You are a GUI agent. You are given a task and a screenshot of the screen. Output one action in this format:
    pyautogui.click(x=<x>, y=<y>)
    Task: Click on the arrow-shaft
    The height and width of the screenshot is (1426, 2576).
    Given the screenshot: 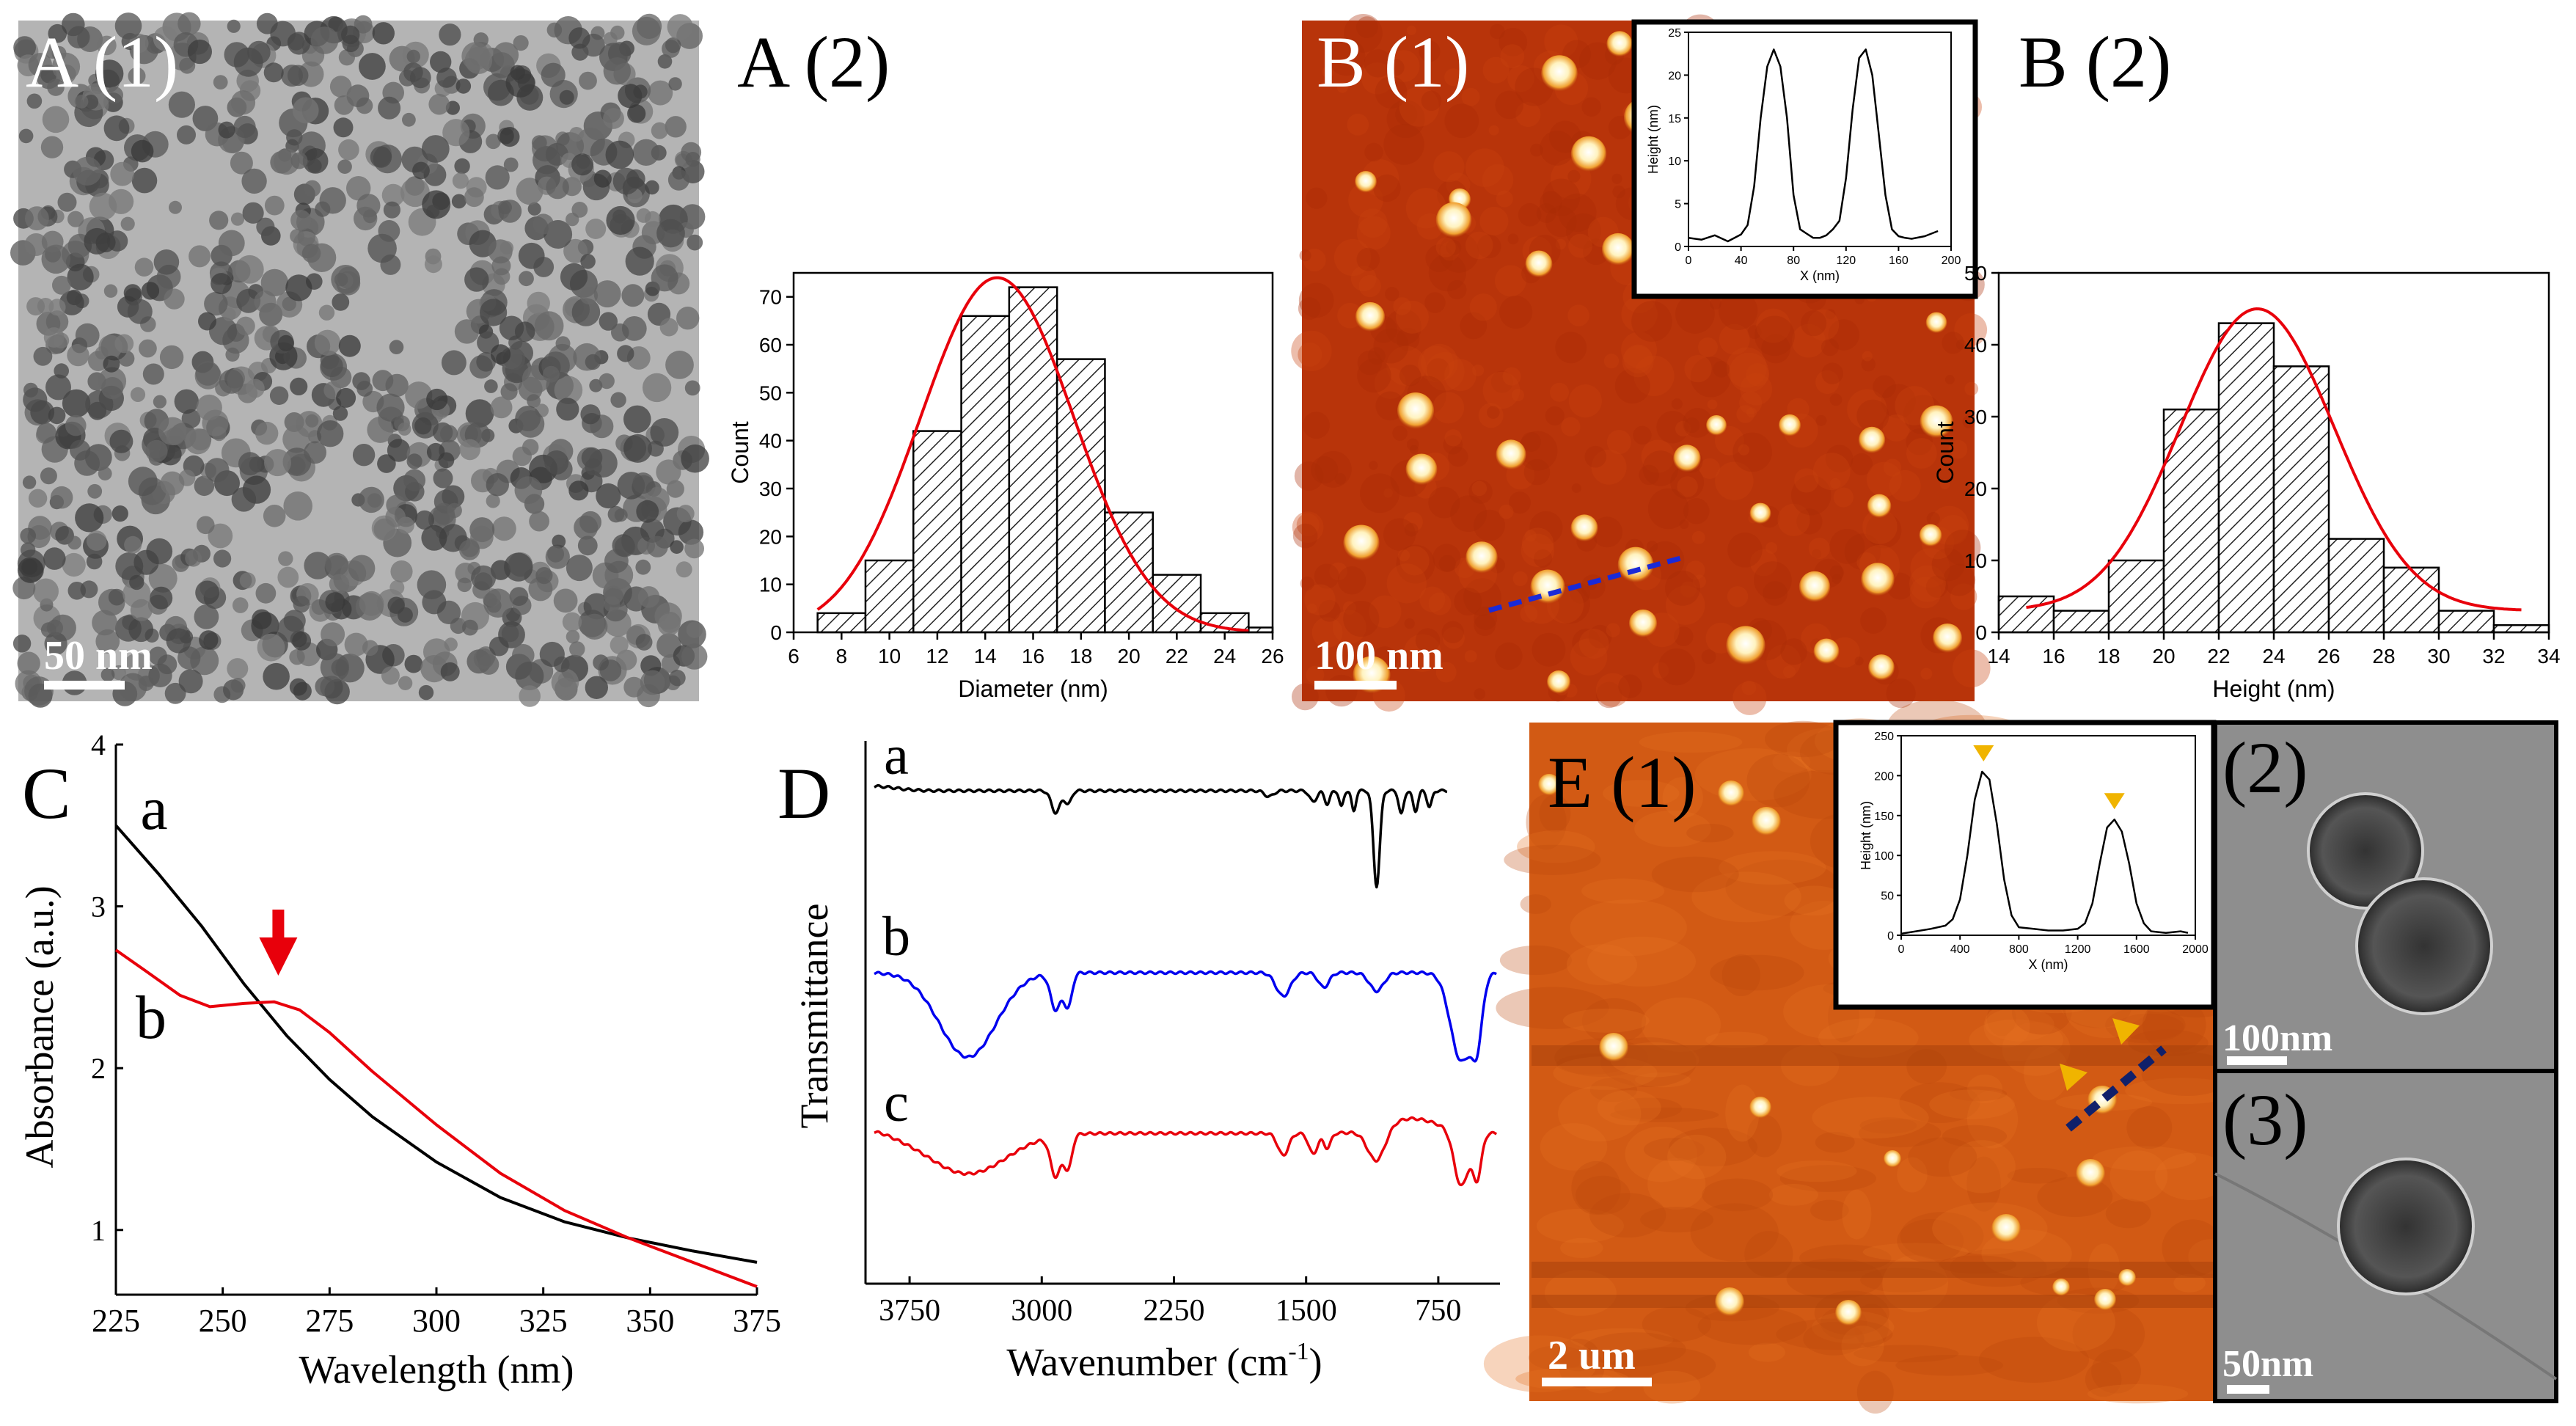 What is the action you would take?
    pyautogui.click(x=278, y=925)
    